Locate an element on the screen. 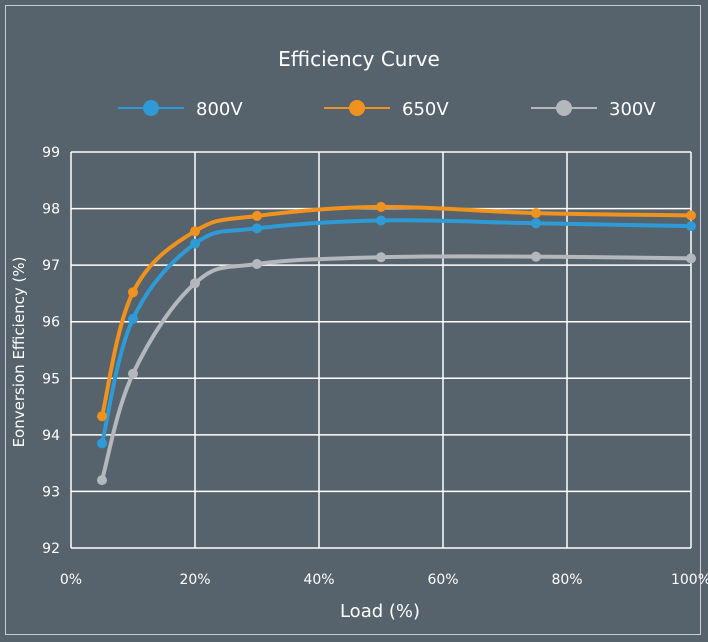 Image resolution: width=708 pixels, height=642 pixels. legend-label-650v: 650V is located at coordinates (425, 109).